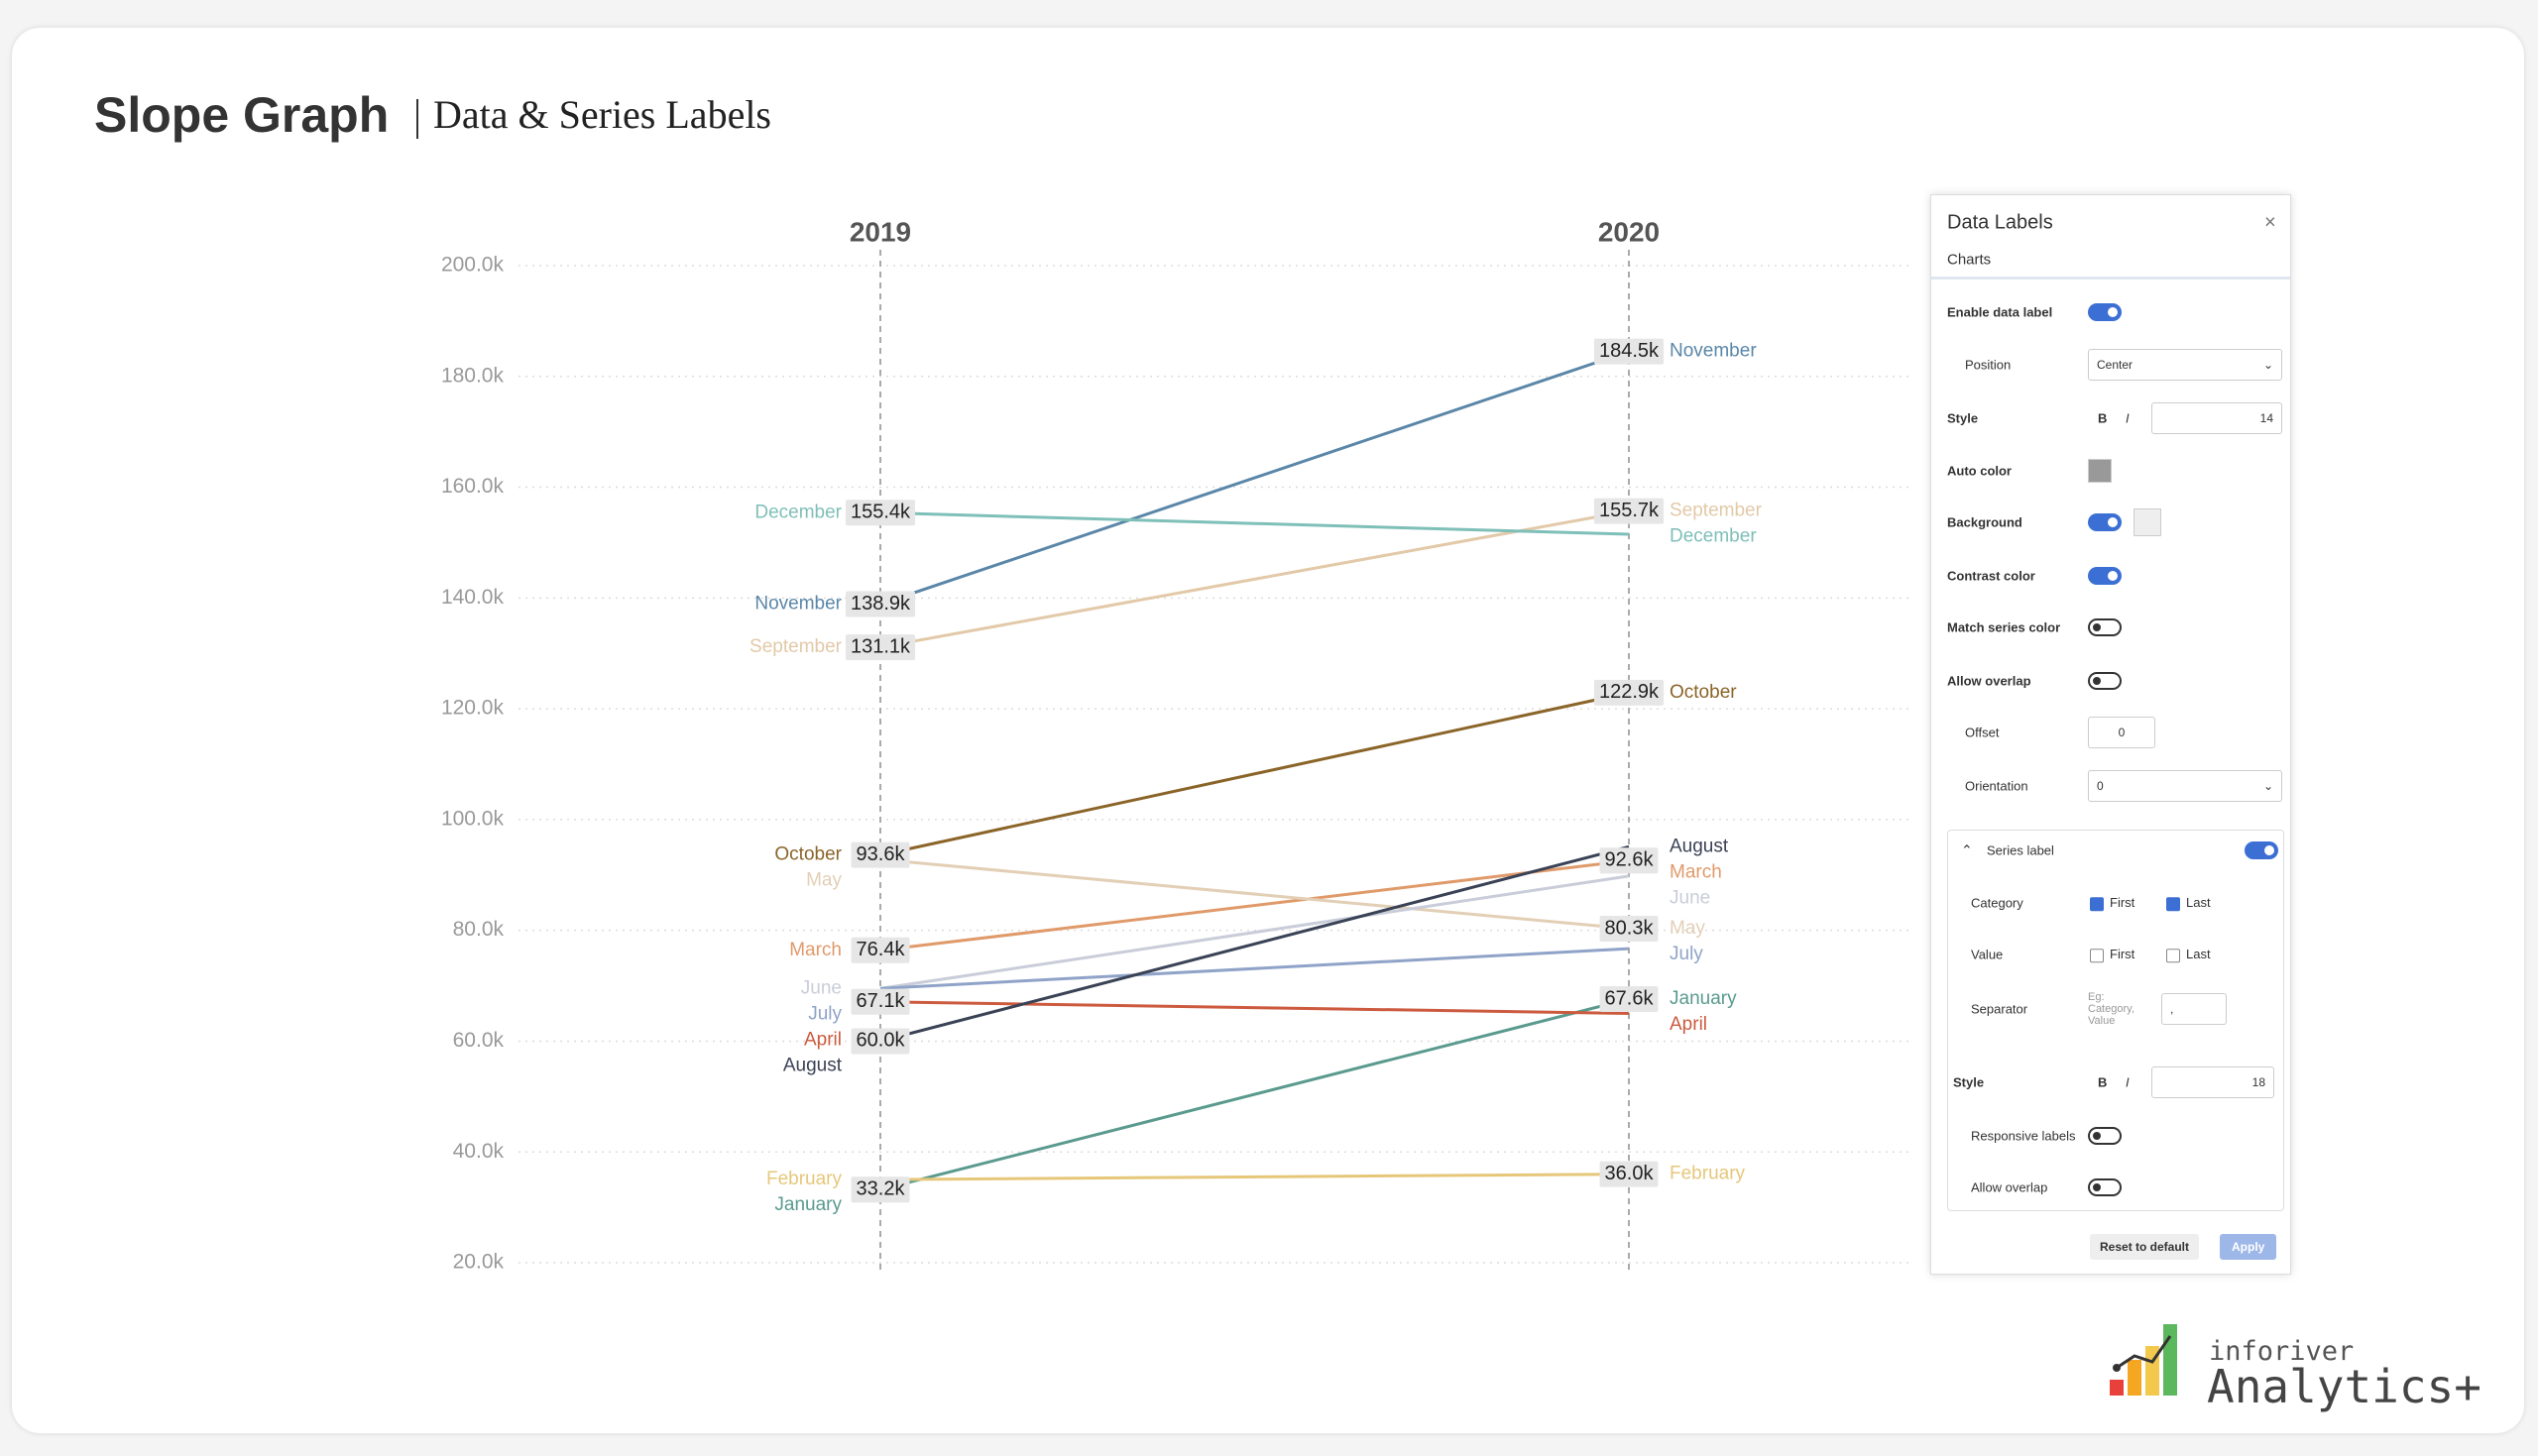  I want to click on y-tick-label: 60.0k, so click(479, 1040).